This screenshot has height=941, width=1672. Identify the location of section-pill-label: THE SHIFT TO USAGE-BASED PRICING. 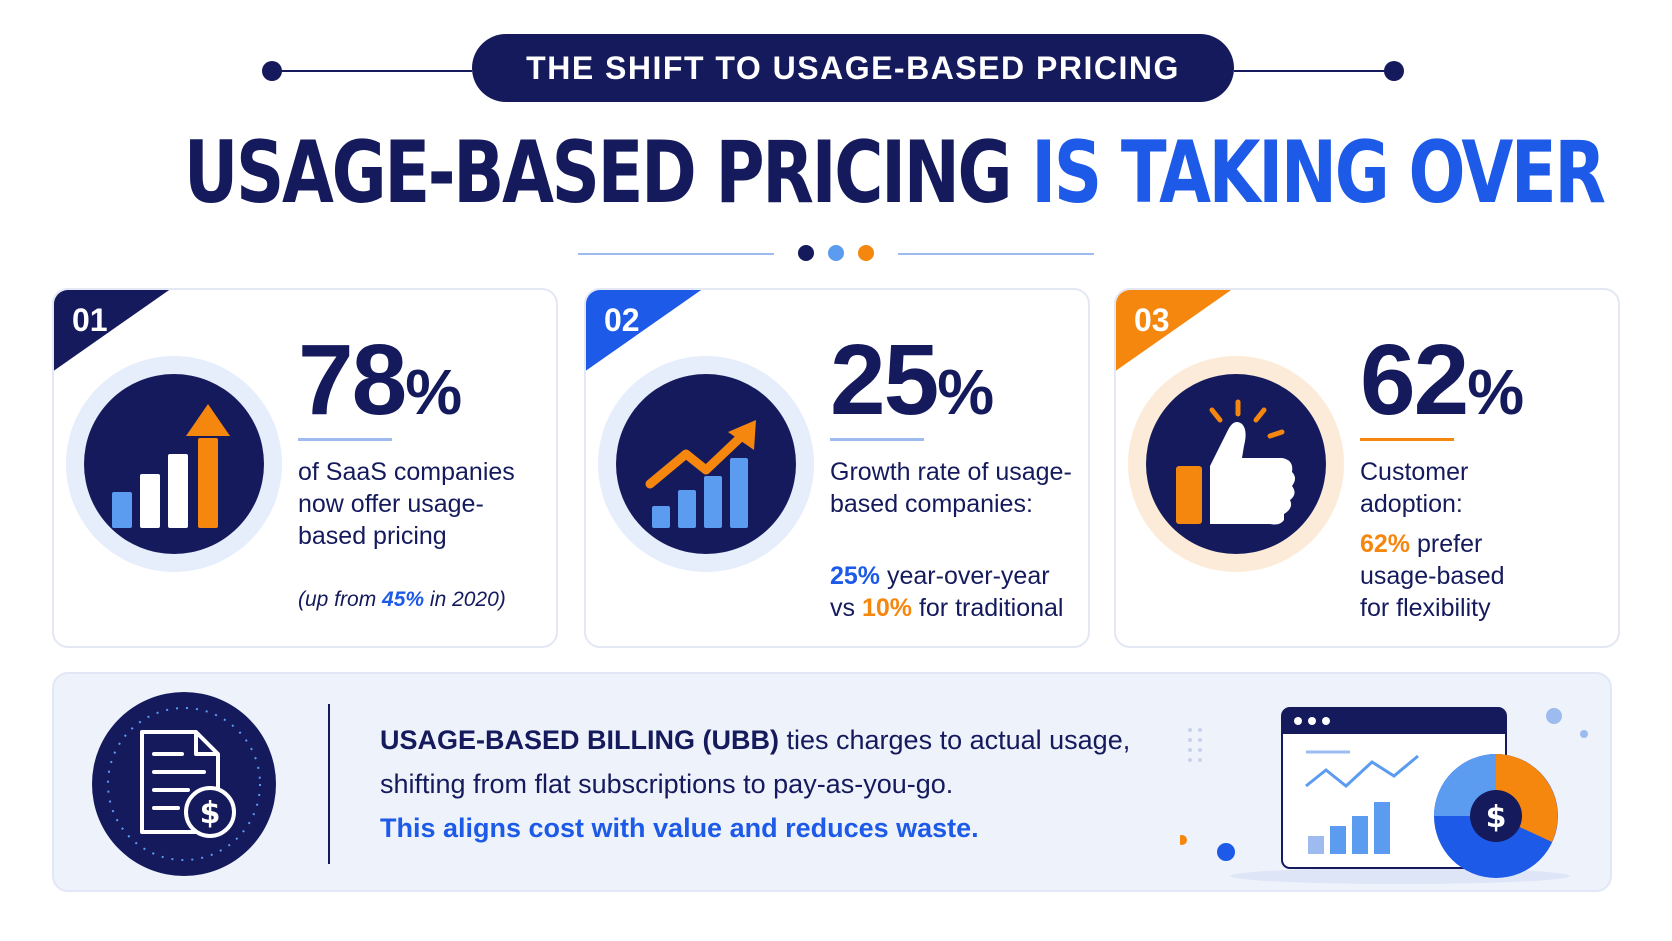
(853, 67).